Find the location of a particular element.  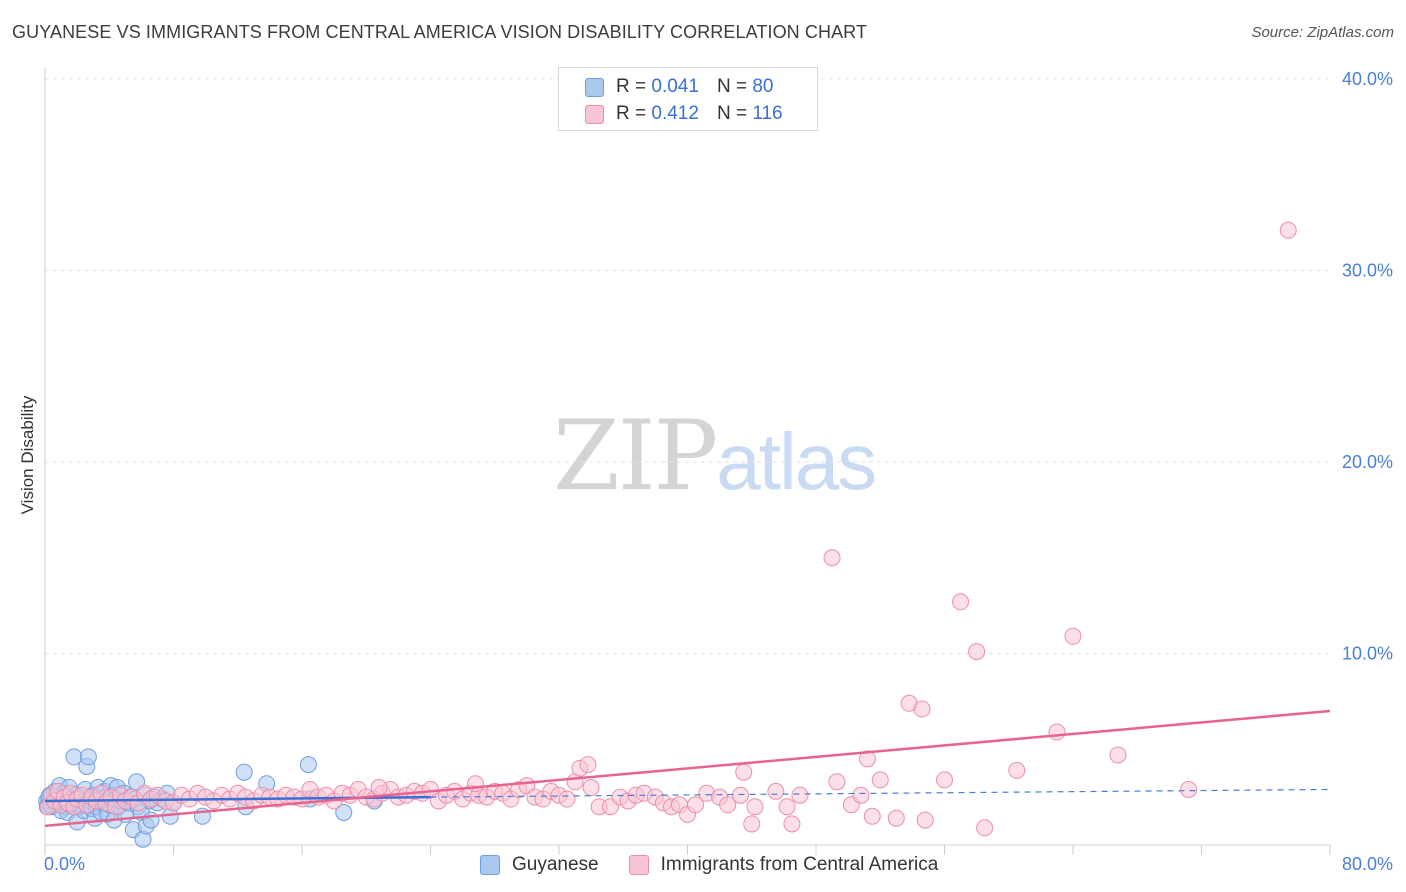

y-tick-label: 30.0% is located at coordinates (1367, 271).